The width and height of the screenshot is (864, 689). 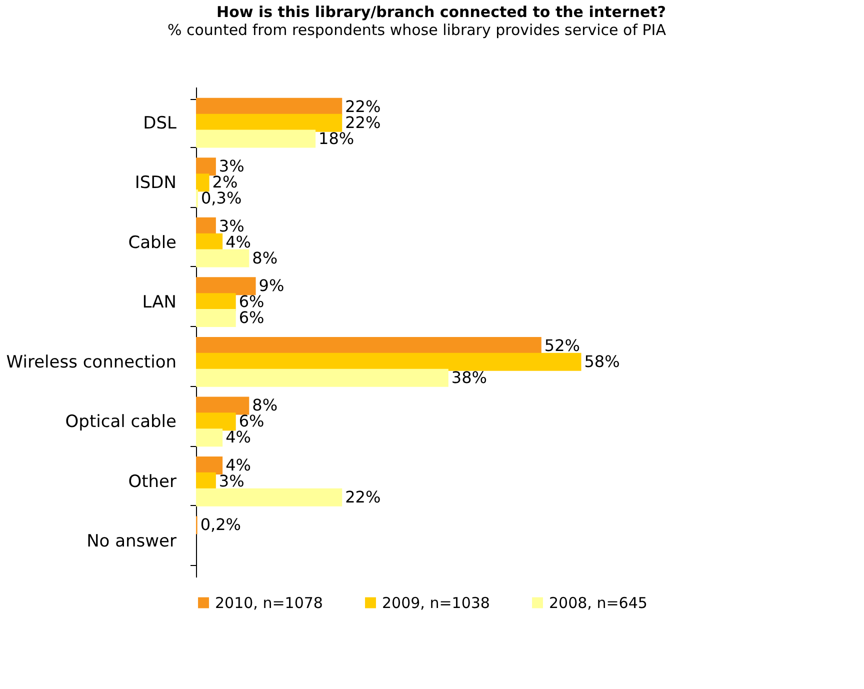 I want to click on y-tick-label: LAN, so click(x=159, y=302).